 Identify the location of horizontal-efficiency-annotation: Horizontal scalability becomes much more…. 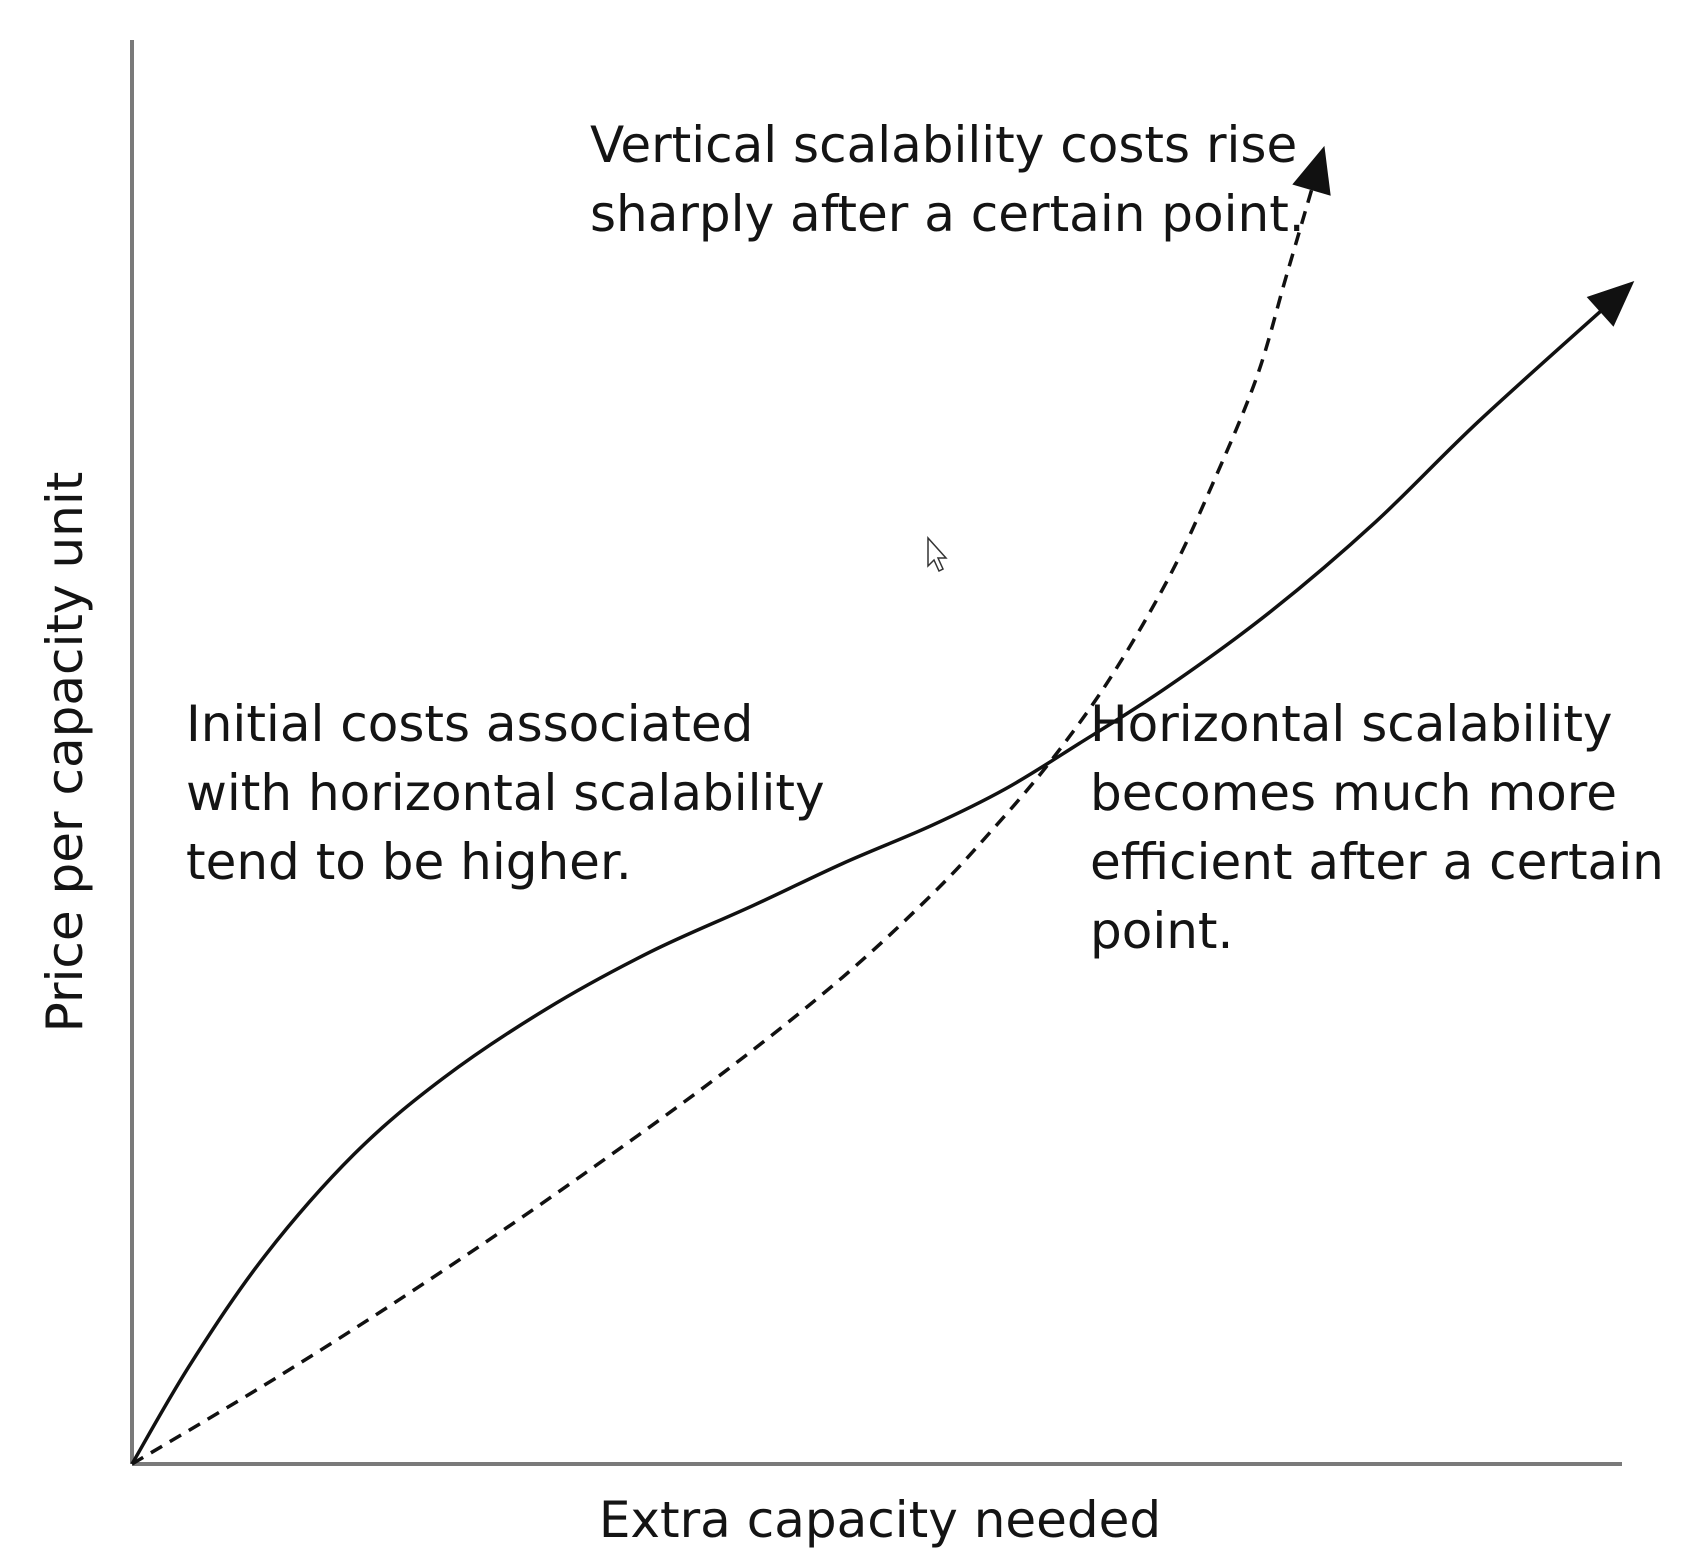
(1385, 827).